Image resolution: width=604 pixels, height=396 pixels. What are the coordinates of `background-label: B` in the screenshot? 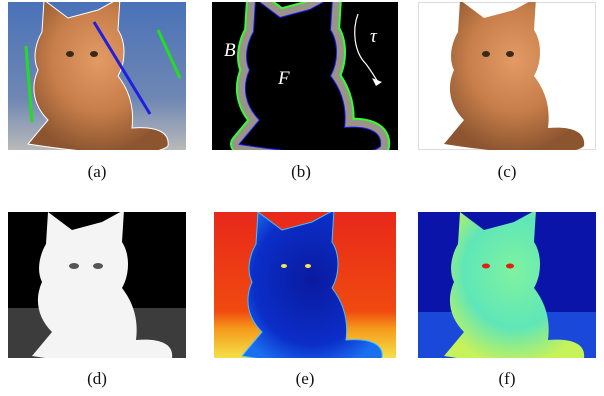 It's located at (230, 50).